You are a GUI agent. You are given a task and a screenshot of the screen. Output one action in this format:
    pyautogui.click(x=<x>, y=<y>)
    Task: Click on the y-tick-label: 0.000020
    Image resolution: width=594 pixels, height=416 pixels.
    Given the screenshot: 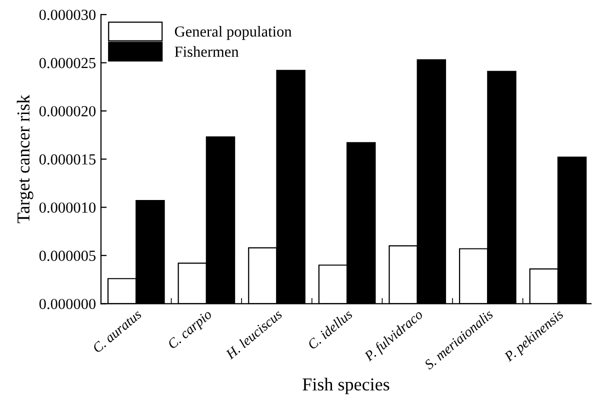 What is the action you would take?
    pyautogui.click(x=67, y=111)
    